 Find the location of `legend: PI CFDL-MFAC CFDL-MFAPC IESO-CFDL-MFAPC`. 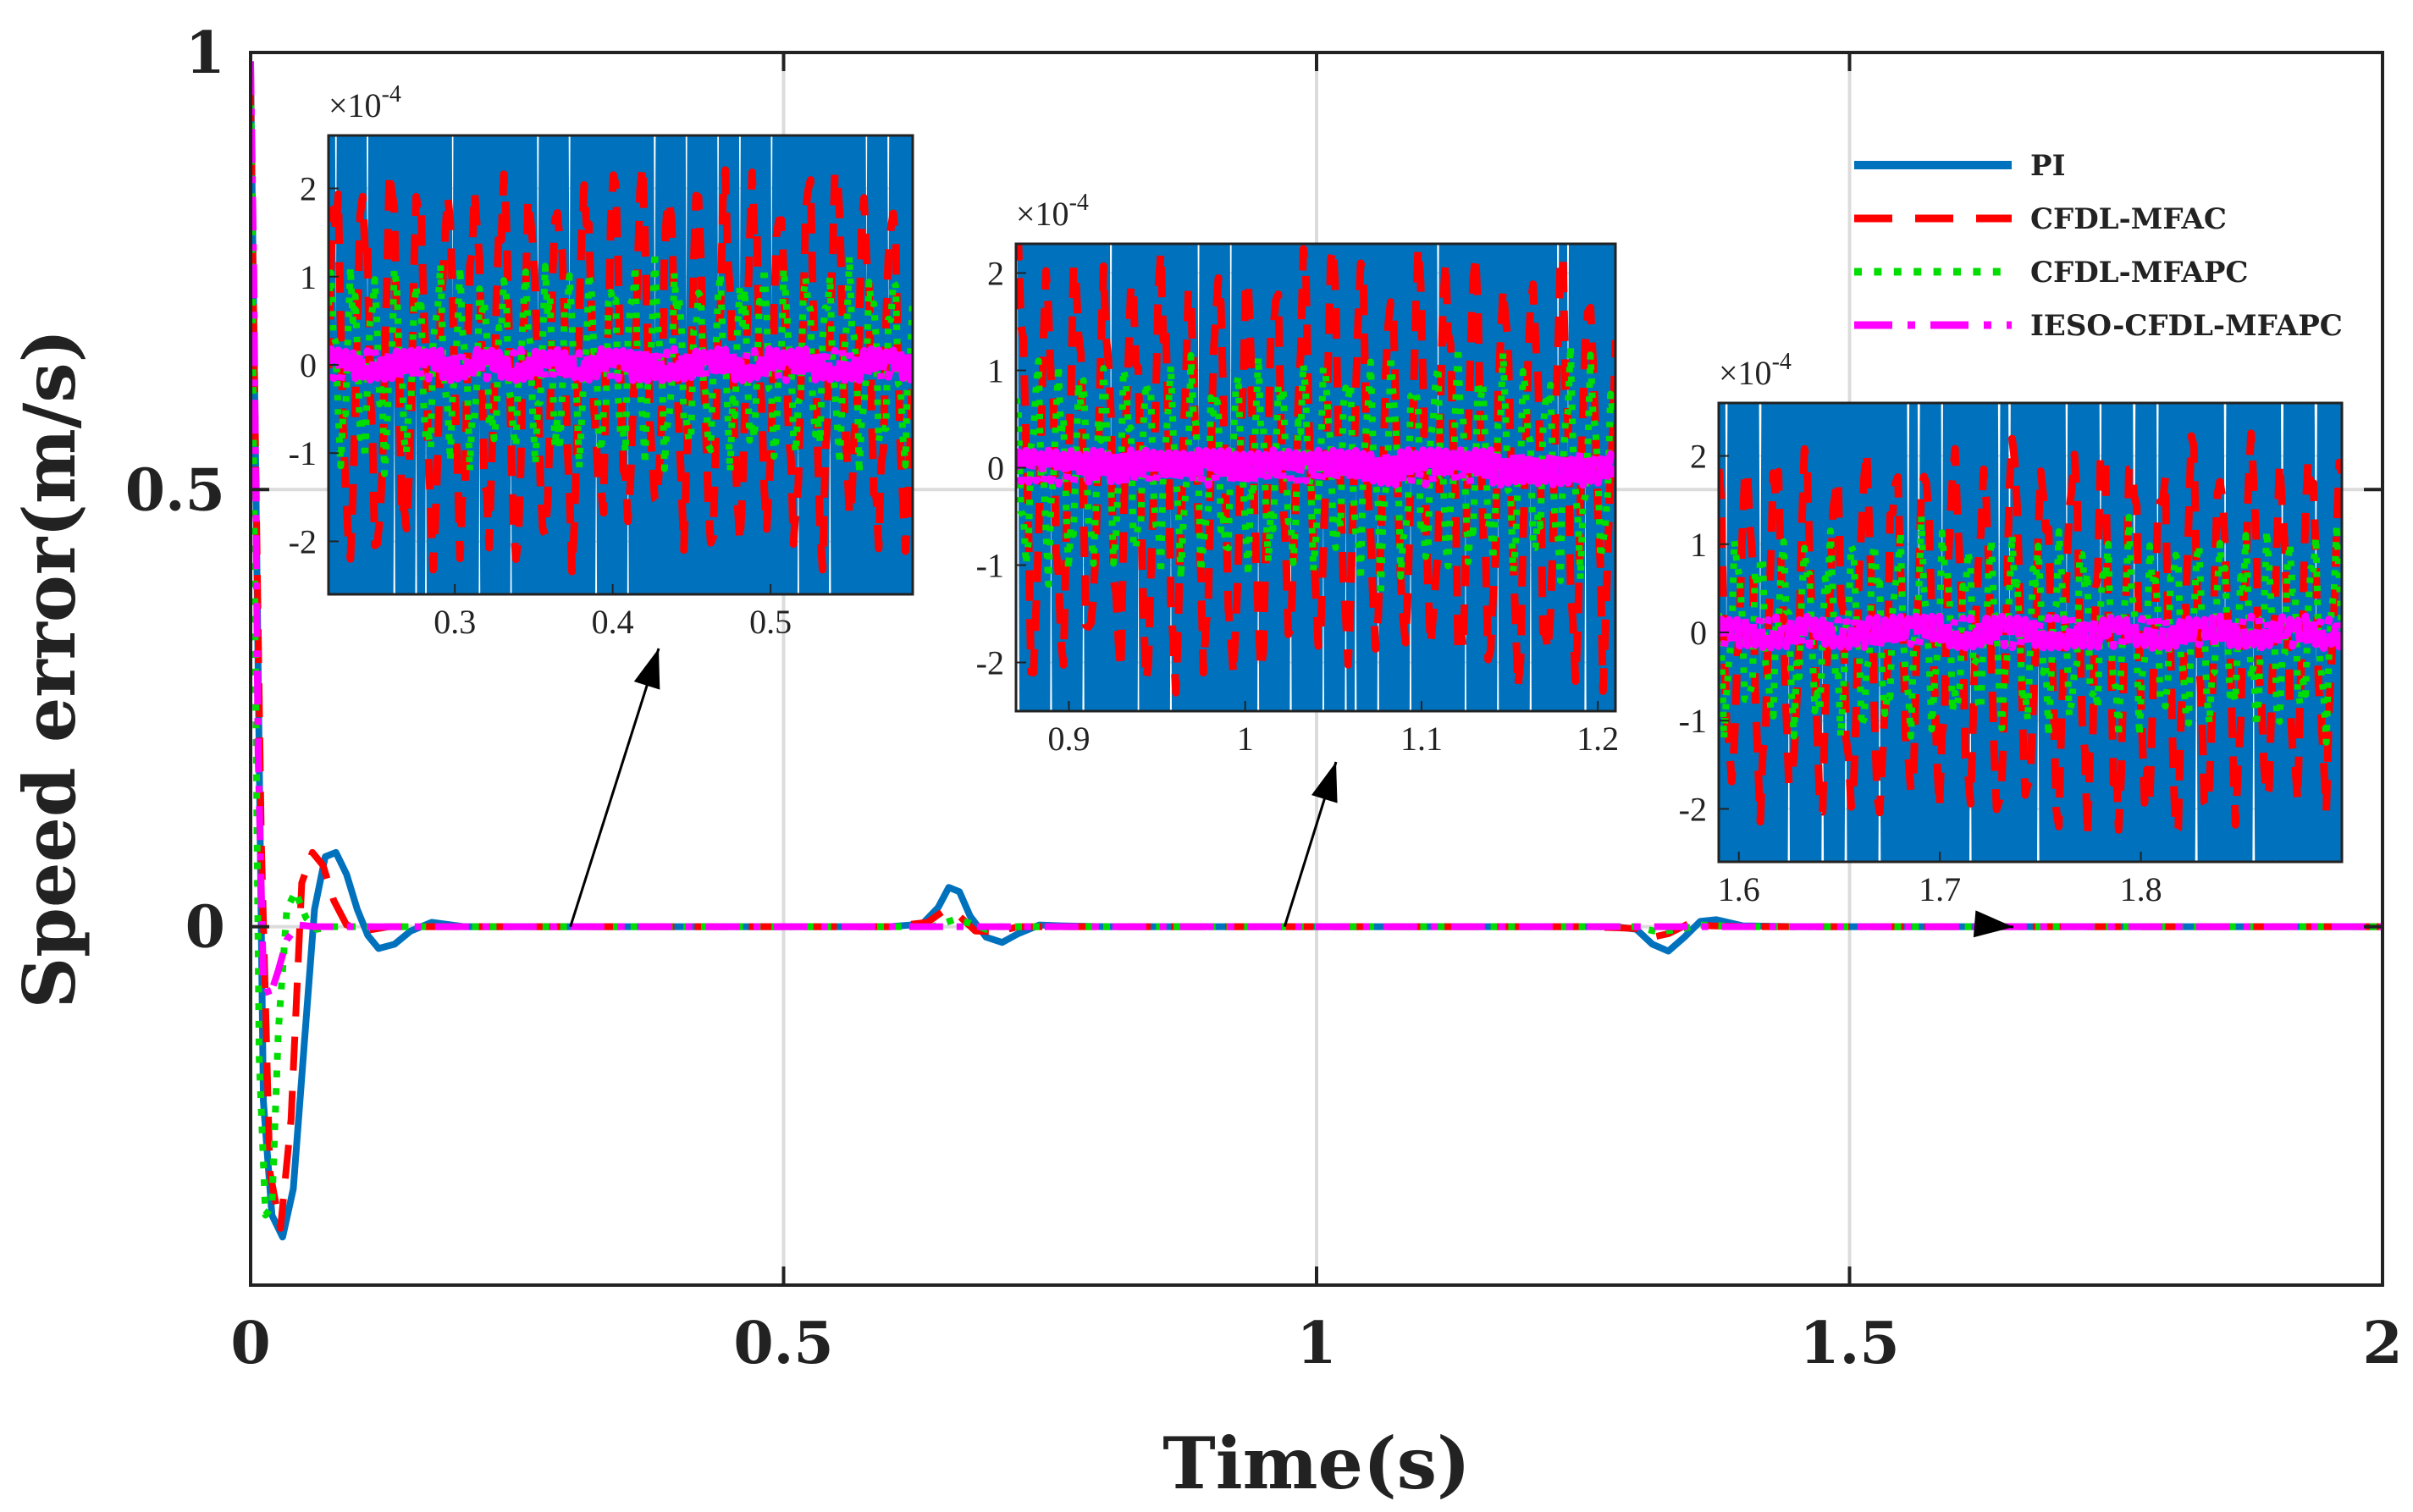

legend: PI CFDL-MFAC CFDL-MFAPC IESO-CFDL-MFAPC is located at coordinates (2098, 246).